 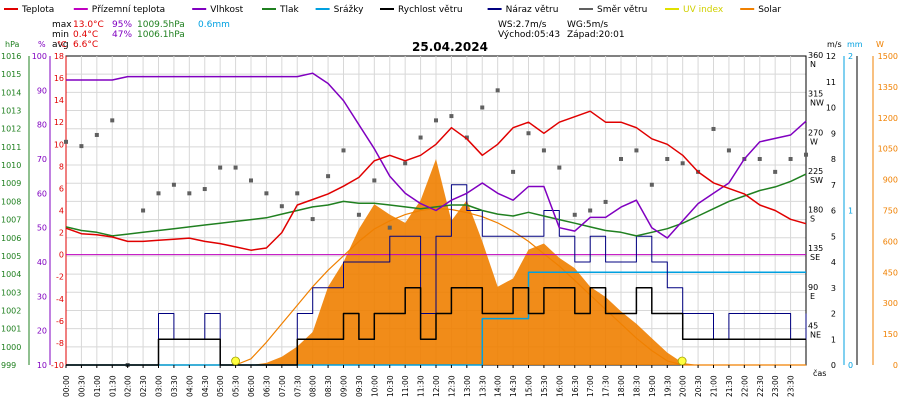 What do you see at coordinates (8, 365) in the screenshot?
I see `pressure-tick-label: 999` at bounding box center [8, 365].